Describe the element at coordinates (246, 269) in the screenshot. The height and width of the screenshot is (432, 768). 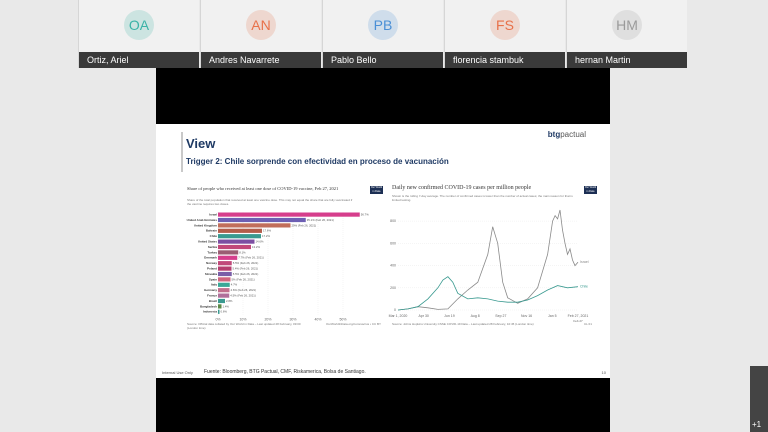
I see `bar-value-label: 5.4% (Feb 26, 2021)` at that location.